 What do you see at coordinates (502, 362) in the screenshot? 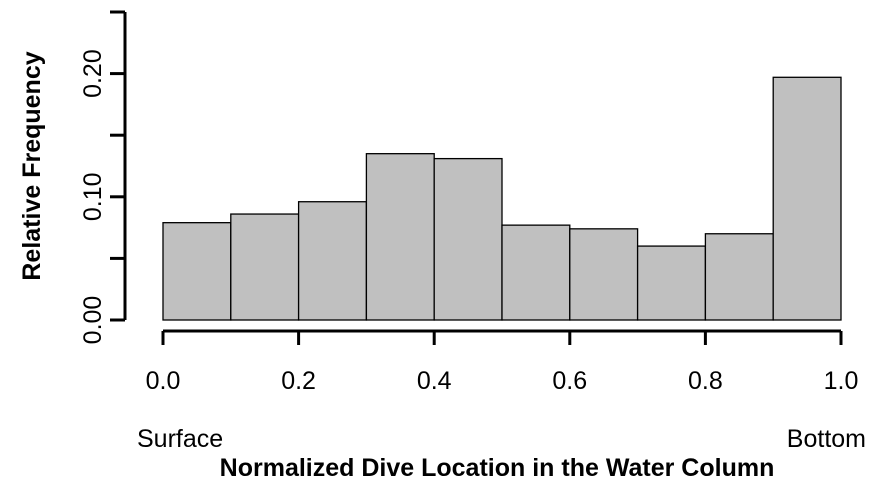
I see `x-axis: 0.0 0.2 0.4 0.6 0.8 1.0` at bounding box center [502, 362].